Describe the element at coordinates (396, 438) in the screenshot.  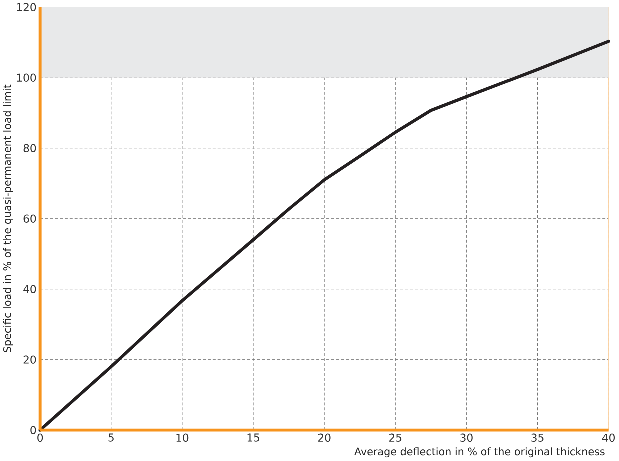
I see `x-tick-label: 25` at that location.